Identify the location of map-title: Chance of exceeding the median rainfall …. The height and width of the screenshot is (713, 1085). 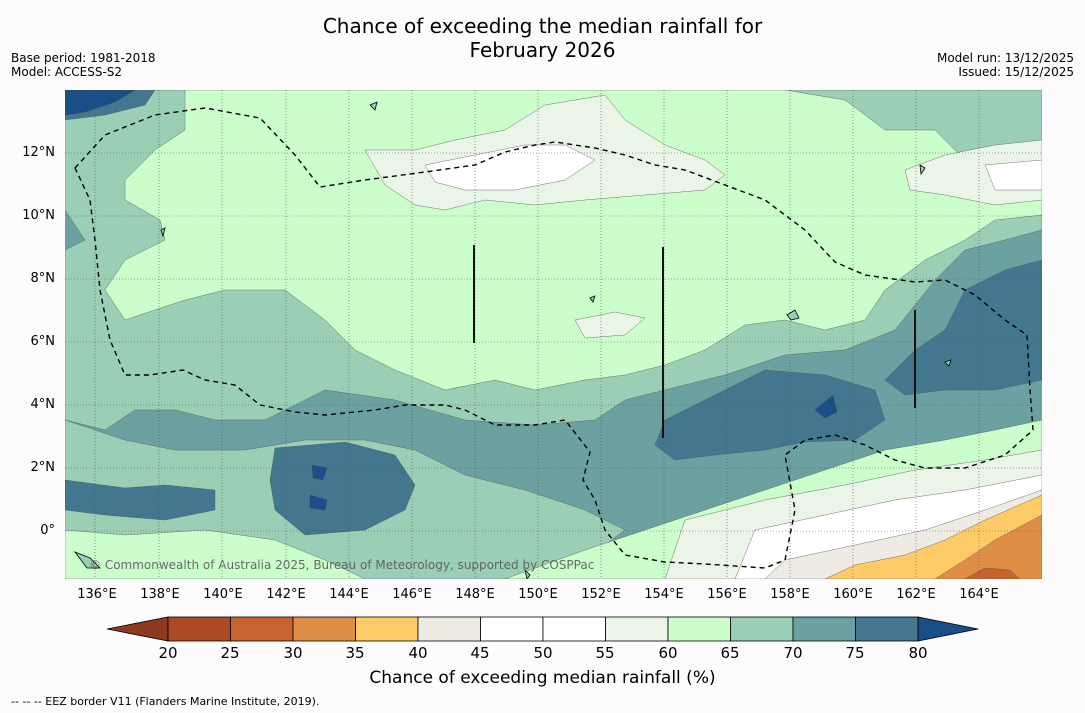
(542, 38).